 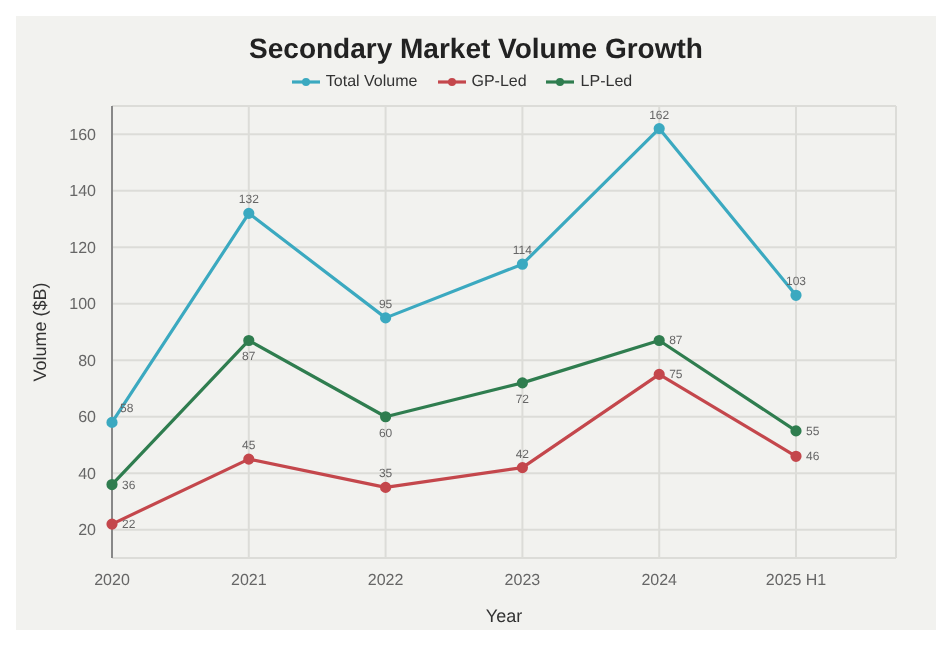 I want to click on legend-label: LP-Led, so click(x=606, y=81).